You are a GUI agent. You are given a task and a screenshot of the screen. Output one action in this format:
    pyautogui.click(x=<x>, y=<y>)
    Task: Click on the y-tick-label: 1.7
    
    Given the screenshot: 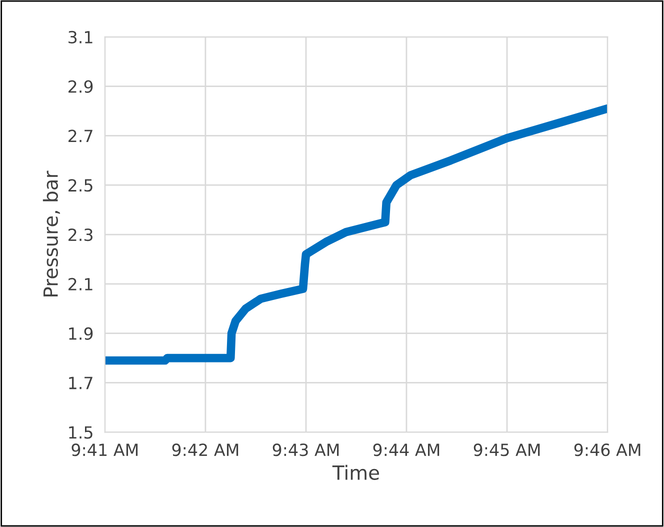 What is the action you would take?
    pyautogui.click(x=80, y=383)
    